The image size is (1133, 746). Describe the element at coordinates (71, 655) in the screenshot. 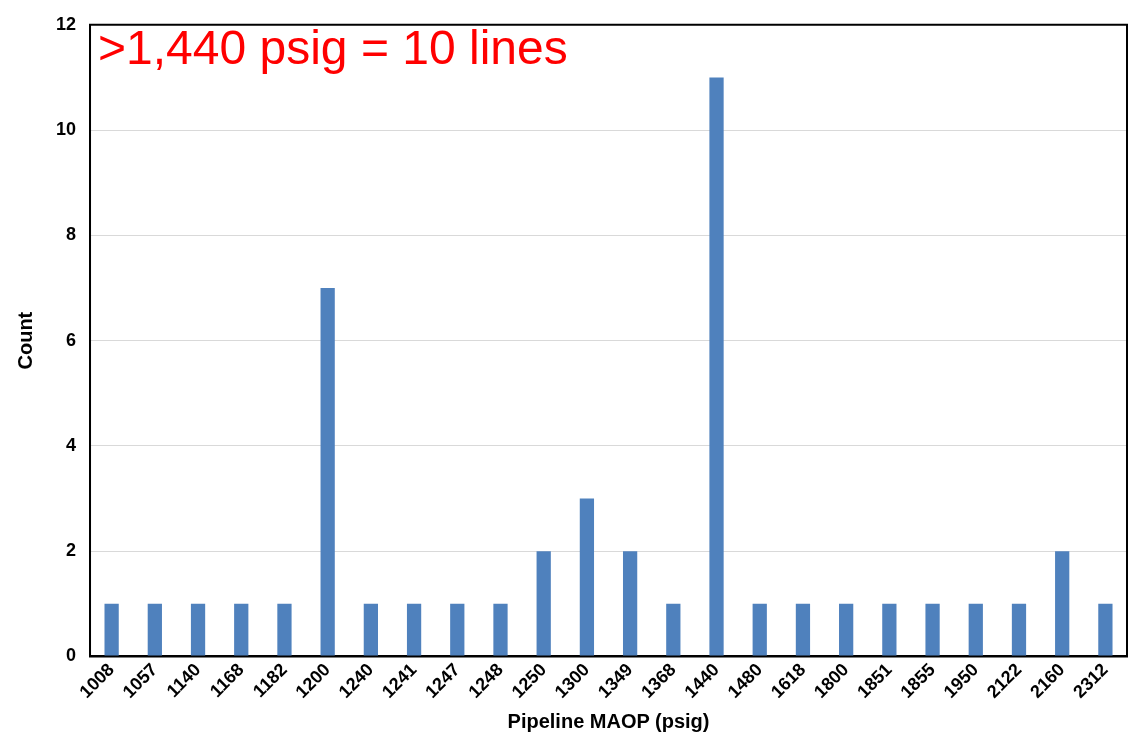

I see `y-tick-label: 0` at that location.